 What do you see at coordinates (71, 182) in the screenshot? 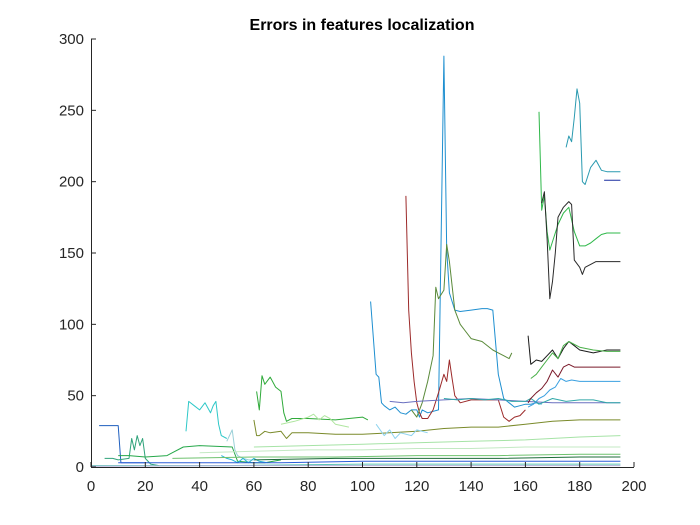
I see `y-tick-label: 200` at bounding box center [71, 182].